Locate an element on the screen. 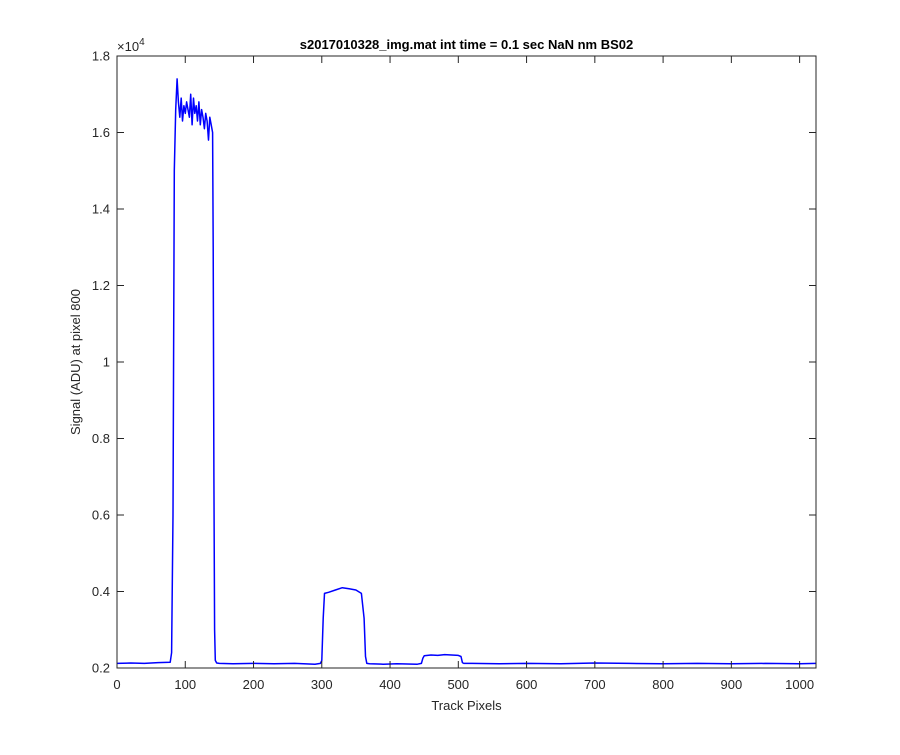 This screenshot has height=755, width=900. y-tick-label: 1.4 is located at coordinates (101, 209).